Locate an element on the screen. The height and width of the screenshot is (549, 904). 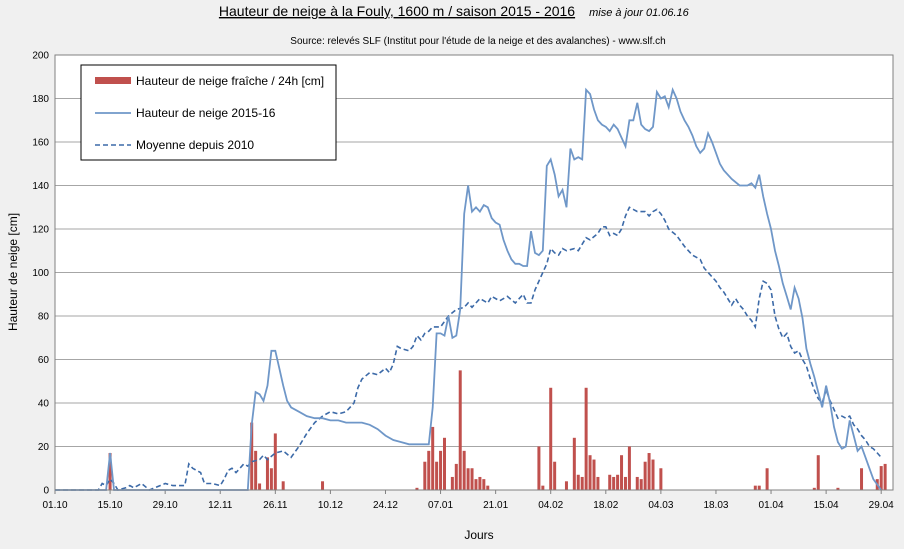
x-tick-label: 04.03 is located at coordinates (660, 505).